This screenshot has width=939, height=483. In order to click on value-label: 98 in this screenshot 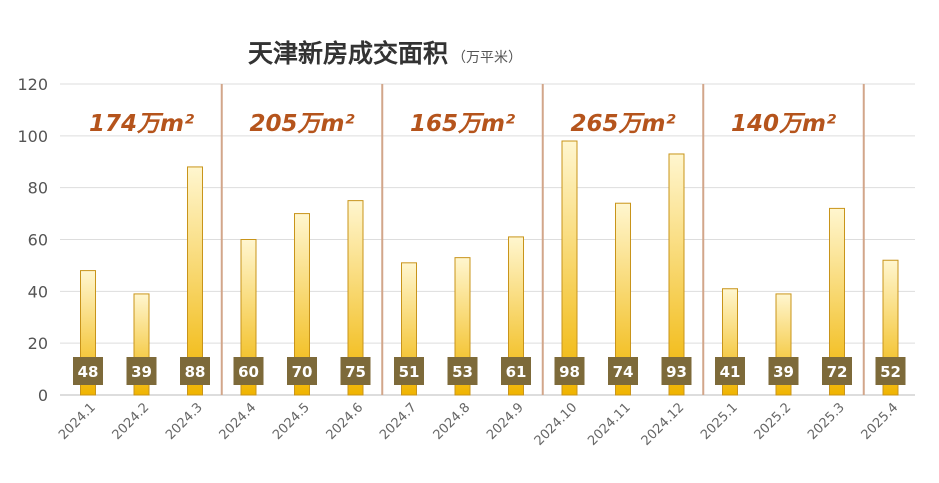, I will do `click(569, 372)`.